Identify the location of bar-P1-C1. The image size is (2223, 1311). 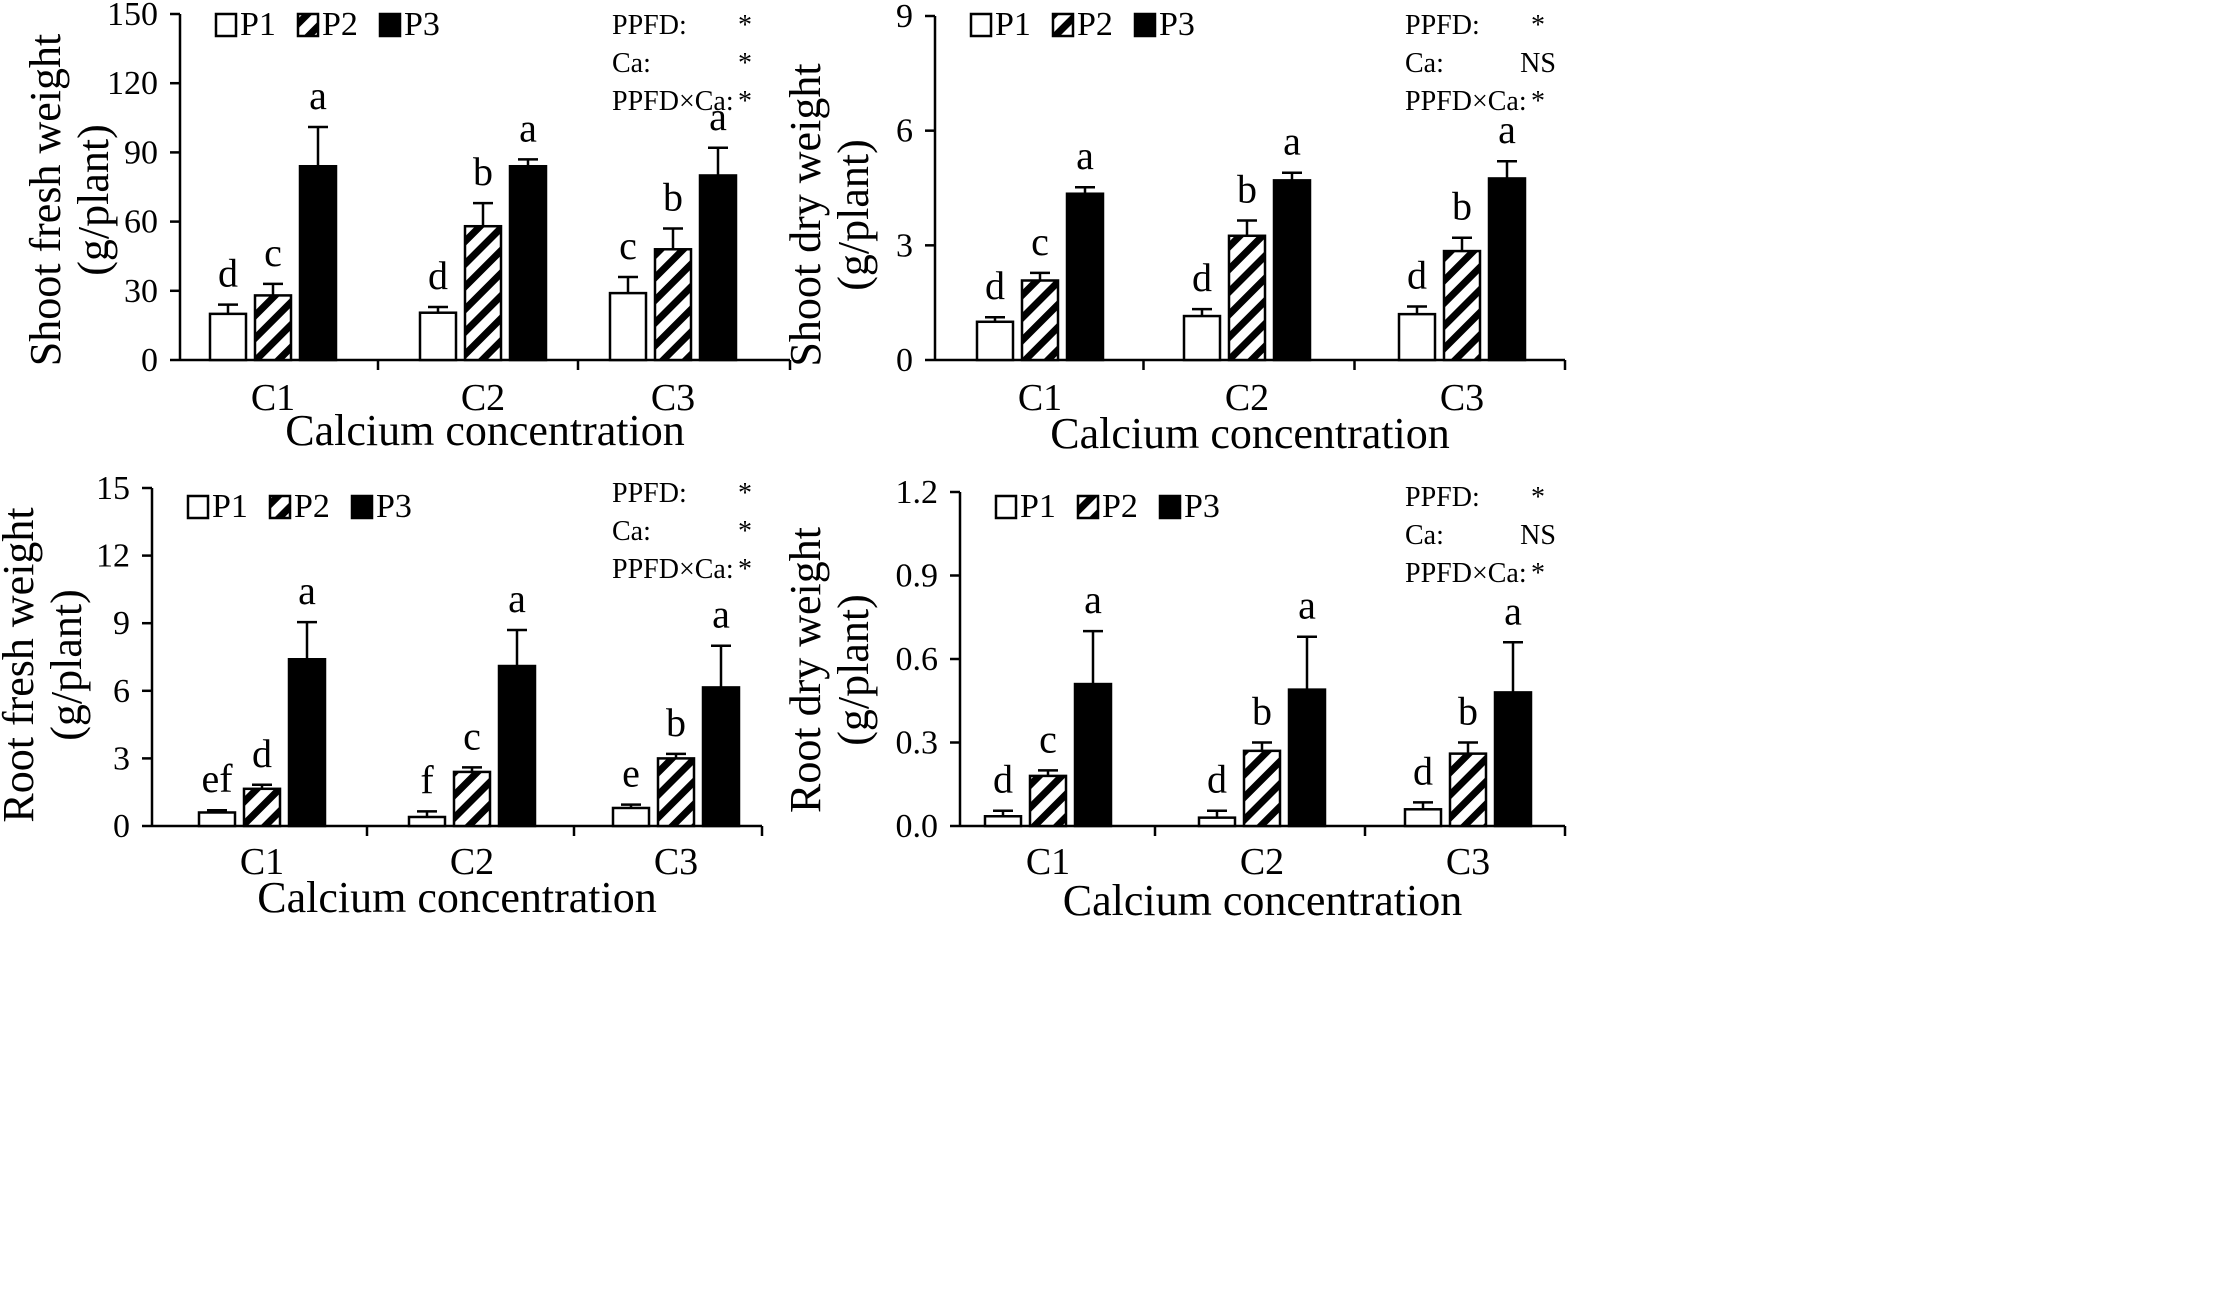
(217, 819).